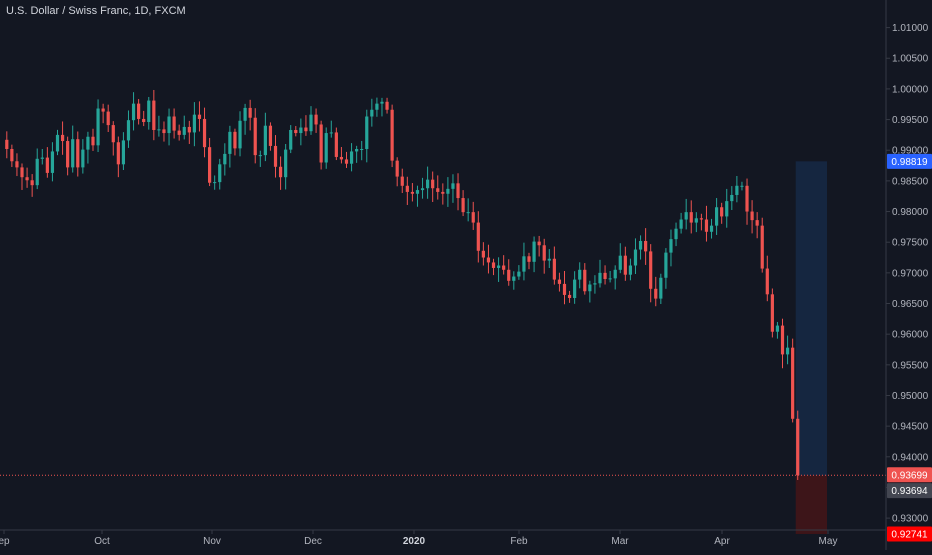  Describe the element at coordinates (722, 541) in the screenshot. I see `time-tick-label: Apr` at that location.